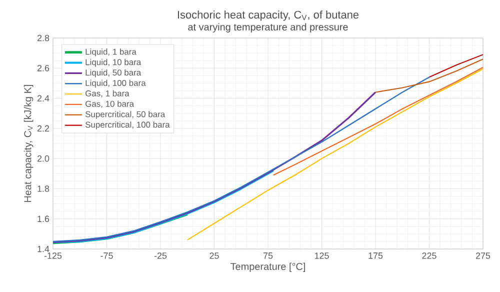 Image resolution: width=500 pixels, height=292 pixels. Describe the element at coordinates (44, 249) in the screenshot. I see `y-tick-label: 1.4` at that location.